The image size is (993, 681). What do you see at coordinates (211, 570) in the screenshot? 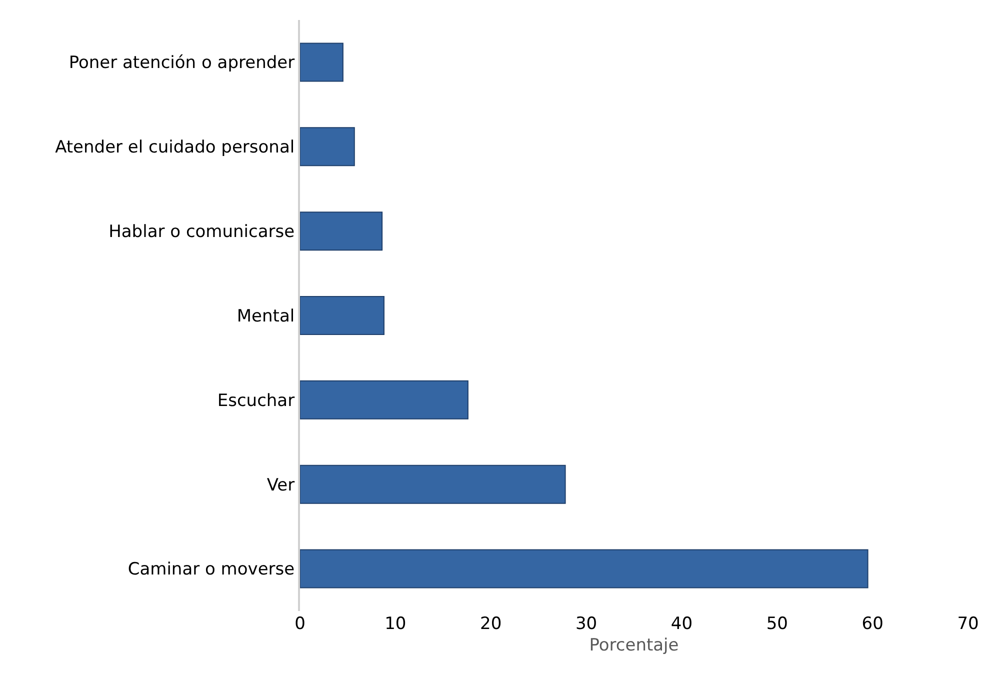
I see `y-tick-label: Caminar o moverse` at bounding box center [211, 570].